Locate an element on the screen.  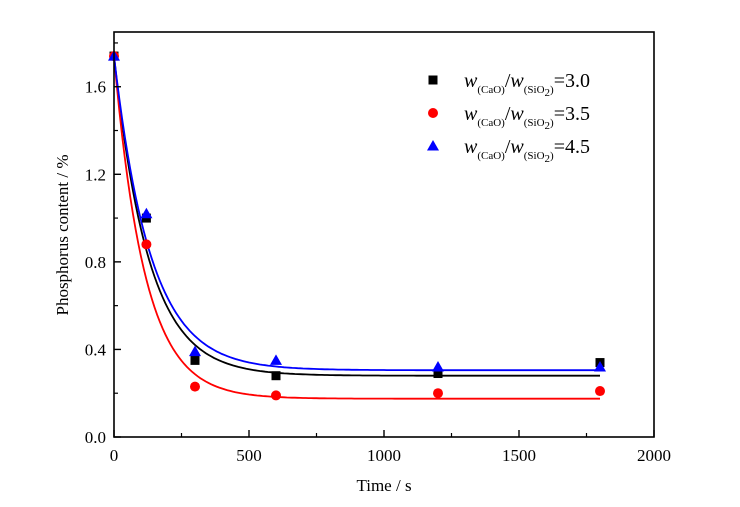
legend-label-part: =3.5 is located at coordinates (572, 114).